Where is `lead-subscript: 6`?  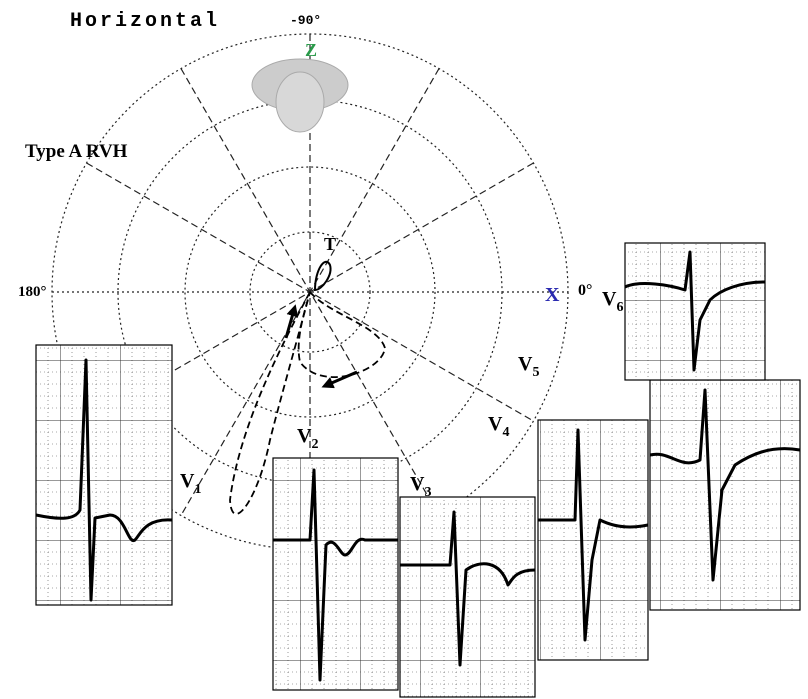 lead-subscript: 6 is located at coordinates (619, 307).